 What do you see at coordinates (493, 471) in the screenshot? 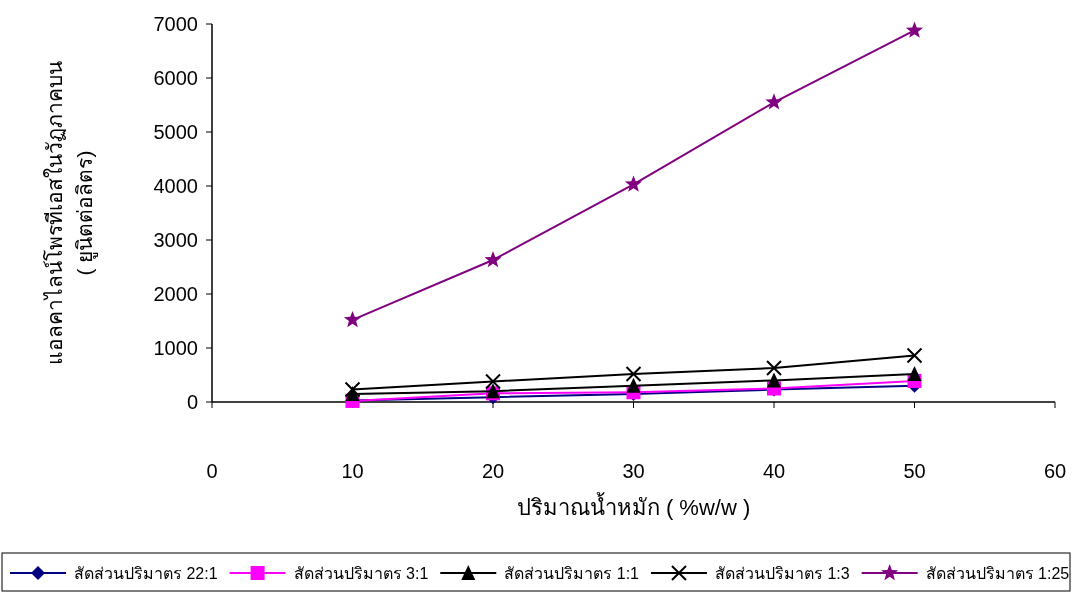
I see `x-tick-label: 20` at bounding box center [493, 471].